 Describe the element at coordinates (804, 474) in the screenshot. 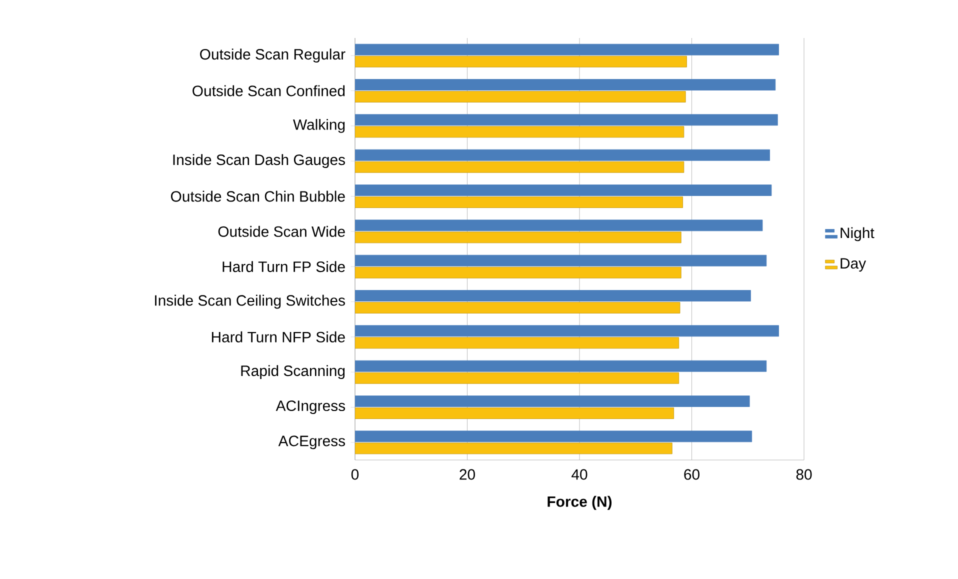

I see `x-tick-label: 80` at that location.